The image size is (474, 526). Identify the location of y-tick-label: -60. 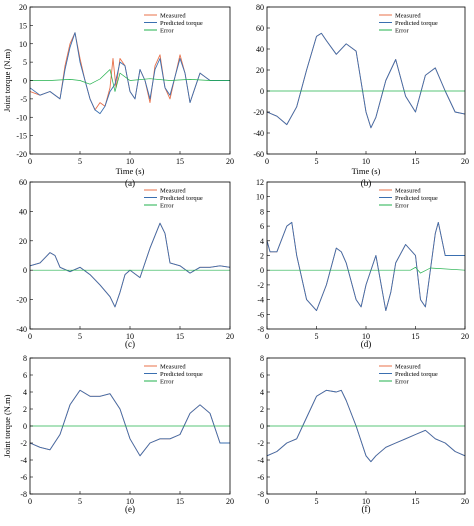
(258, 154).